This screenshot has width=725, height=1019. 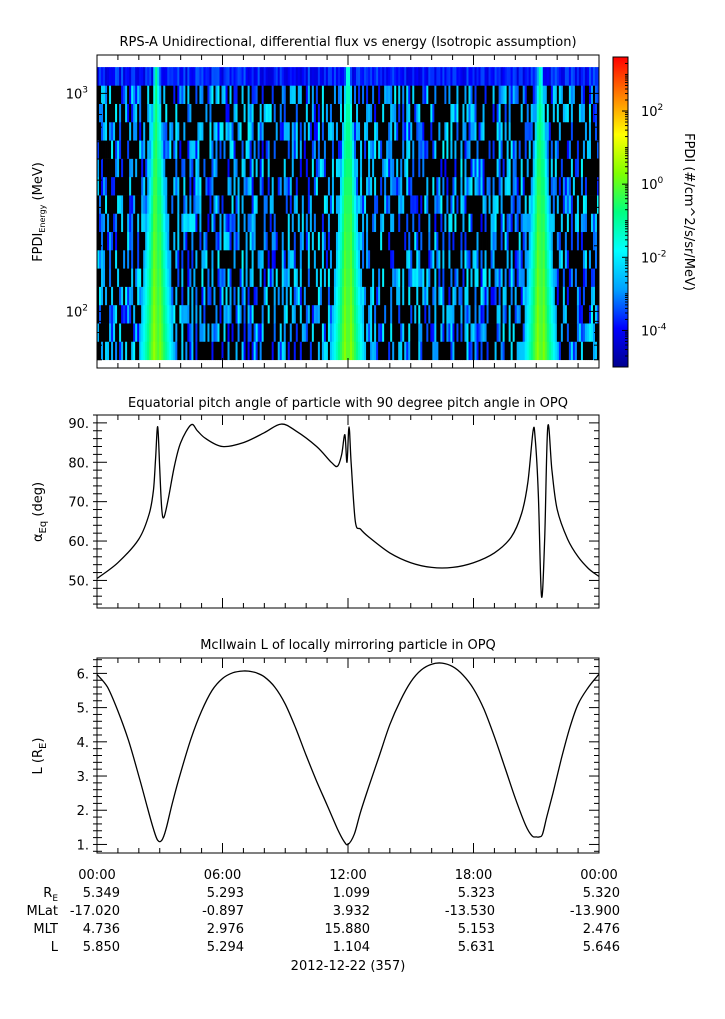 What do you see at coordinates (348, 510) in the screenshot?
I see `pitch-angle-line` at bounding box center [348, 510].